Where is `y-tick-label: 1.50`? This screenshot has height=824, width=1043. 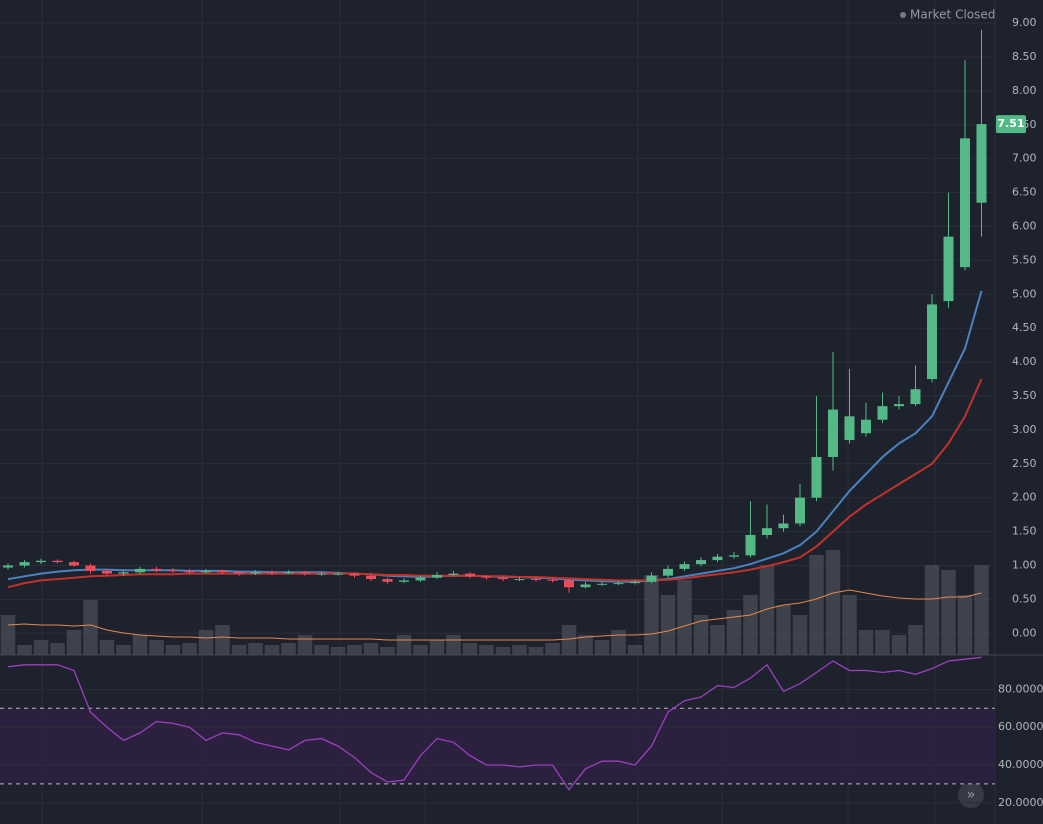 y-tick-label: 1.50 is located at coordinates (1024, 531).